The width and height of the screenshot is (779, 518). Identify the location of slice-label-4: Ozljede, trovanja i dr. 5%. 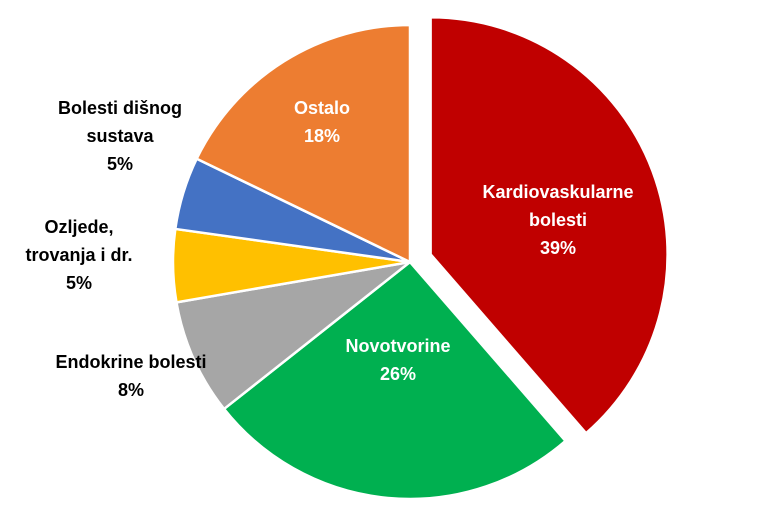
(78, 255).